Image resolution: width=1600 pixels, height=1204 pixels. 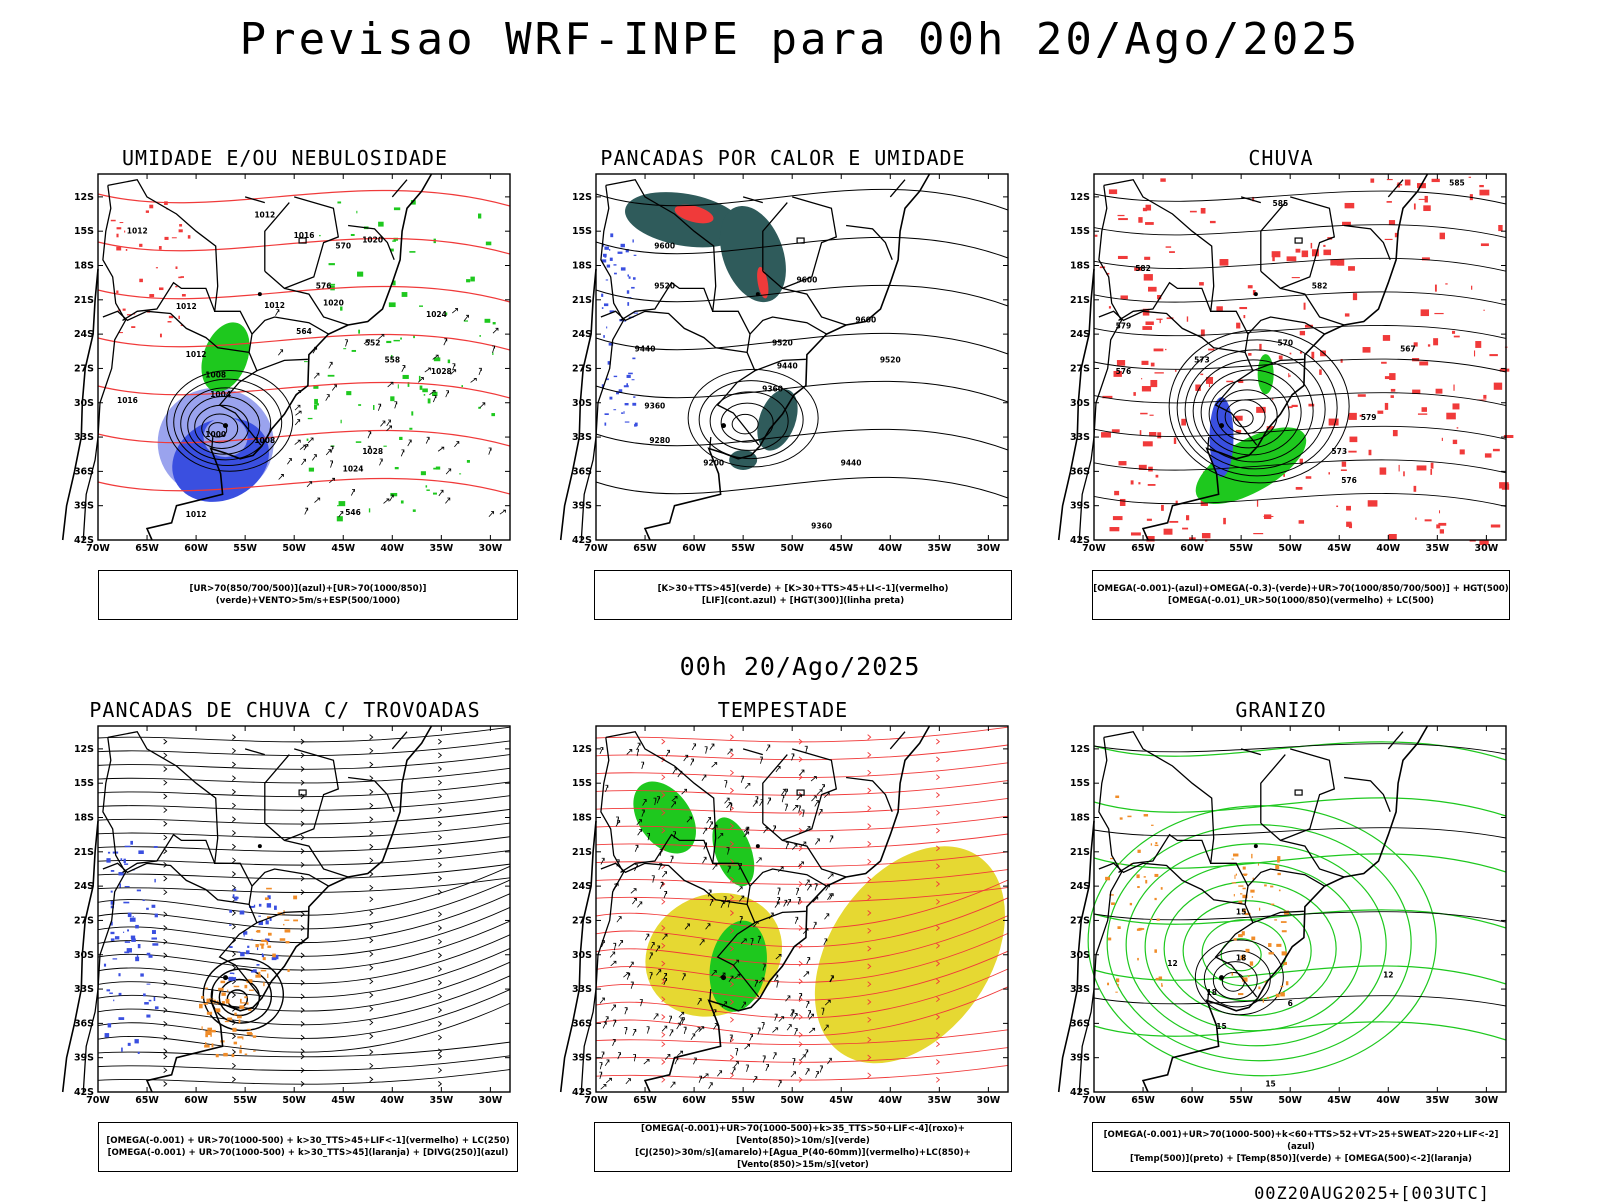 What do you see at coordinates (582, 920) in the screenshot?
I see `lat-label: 27S` at bounding box center [582, 920].